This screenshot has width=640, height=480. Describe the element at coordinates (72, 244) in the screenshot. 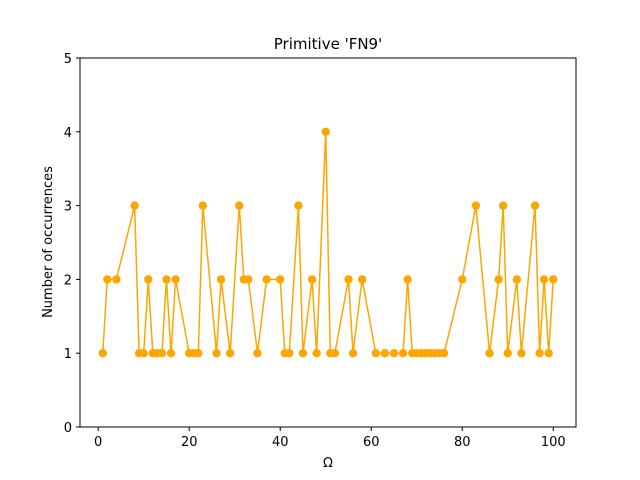

I see `y-axis: 0 1 2 3 4 5` at that location.